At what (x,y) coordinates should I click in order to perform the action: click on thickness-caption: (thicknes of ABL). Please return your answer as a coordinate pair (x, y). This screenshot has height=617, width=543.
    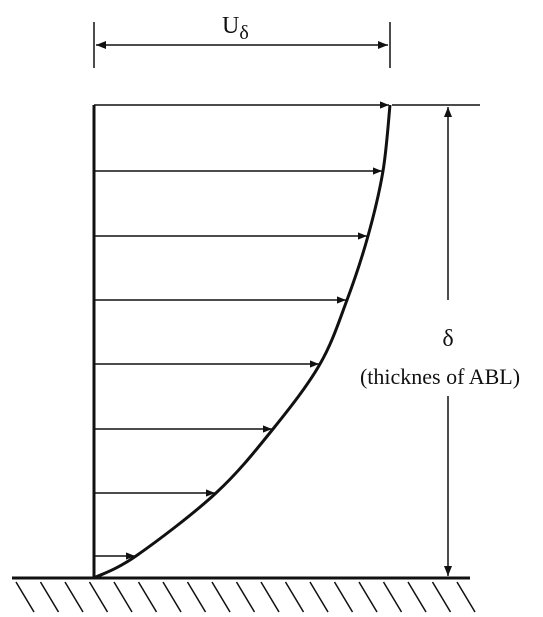
    Looking at the image, I should click on (440, 376).